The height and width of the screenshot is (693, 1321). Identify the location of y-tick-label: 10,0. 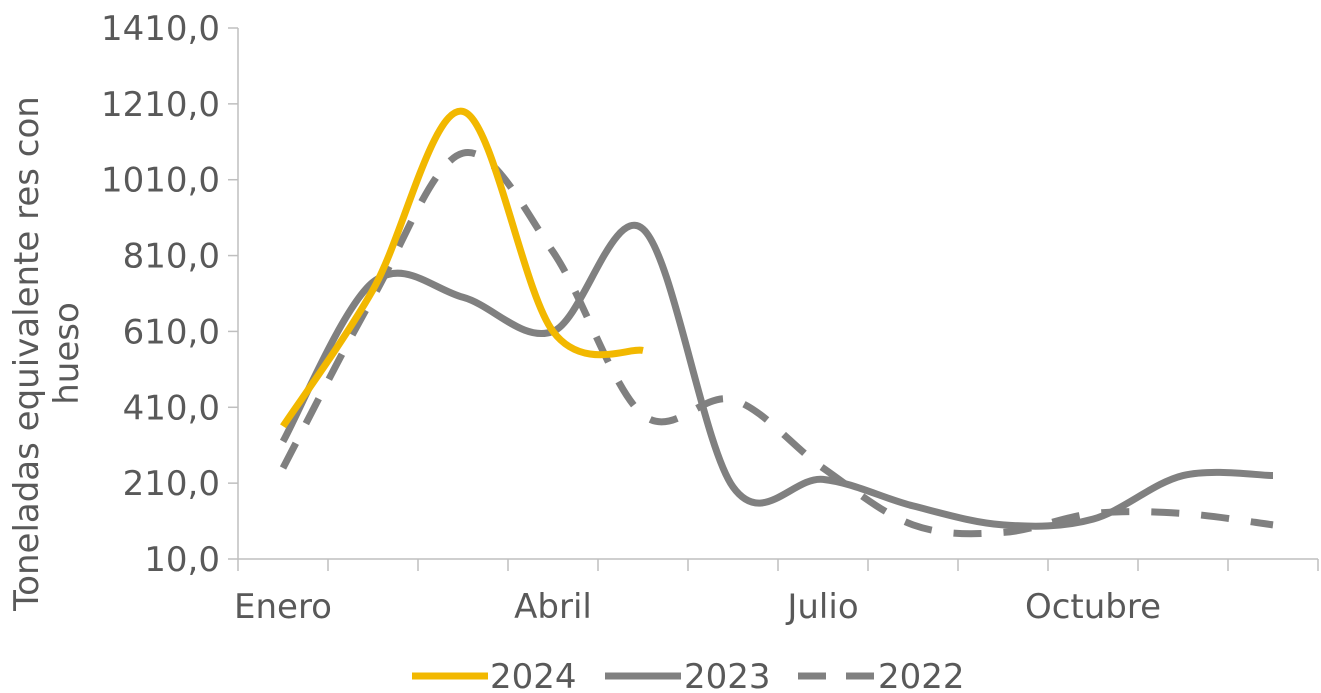
(182, 560).